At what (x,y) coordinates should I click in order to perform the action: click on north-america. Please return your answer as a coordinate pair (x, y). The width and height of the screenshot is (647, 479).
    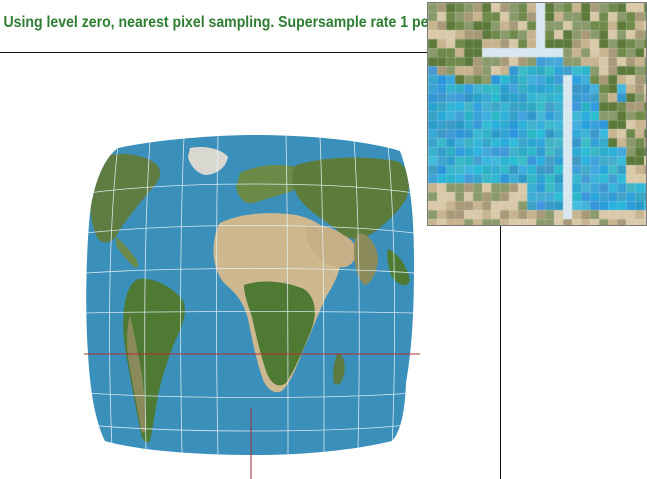
    Looking at the image, I should click on (125, 198).